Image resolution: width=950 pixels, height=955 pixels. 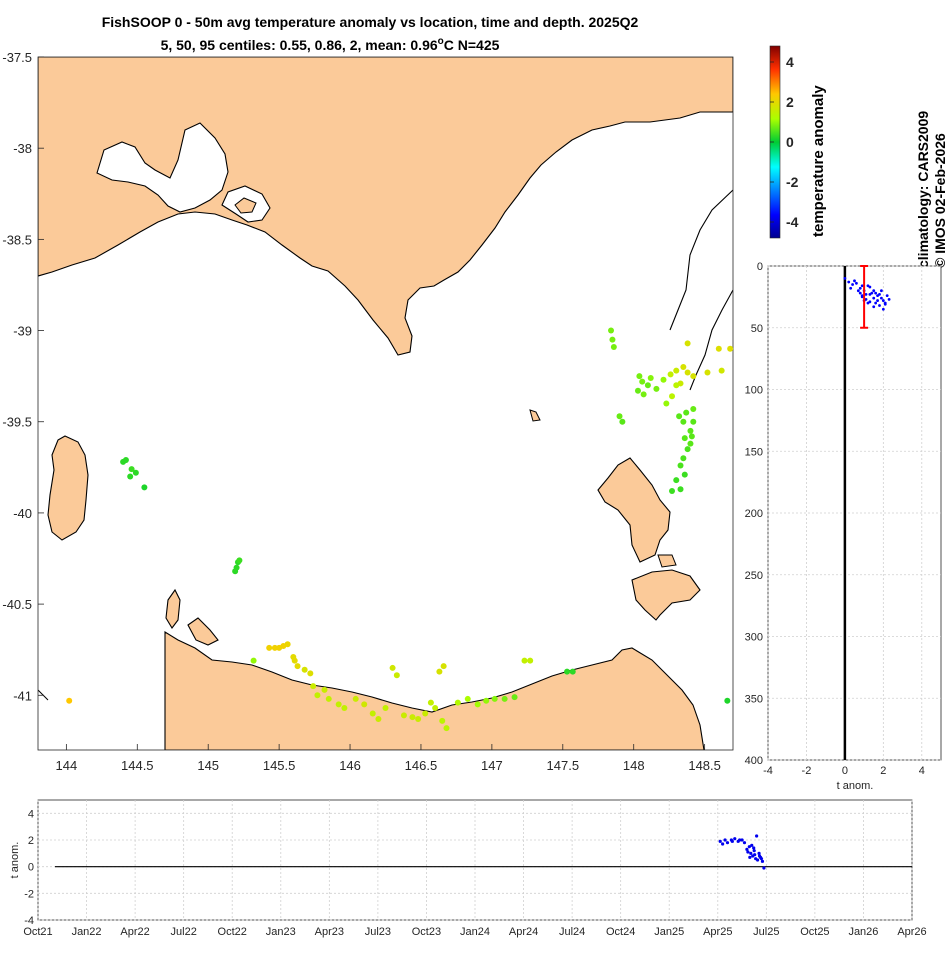 I want to click on land-hunter-island, so click(x=173, y=608).